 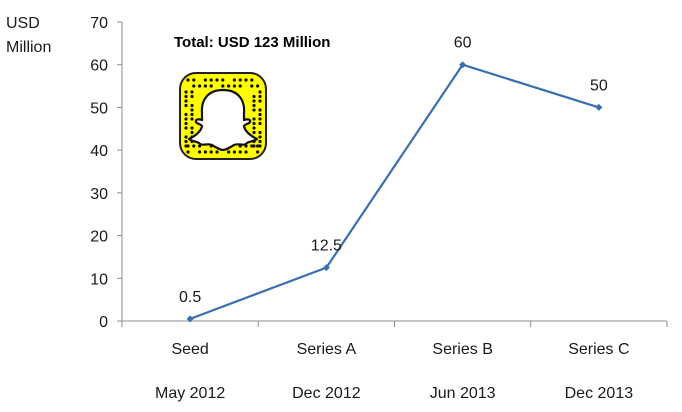 I want to click on data-label: 50, so click(x=599, y=85).